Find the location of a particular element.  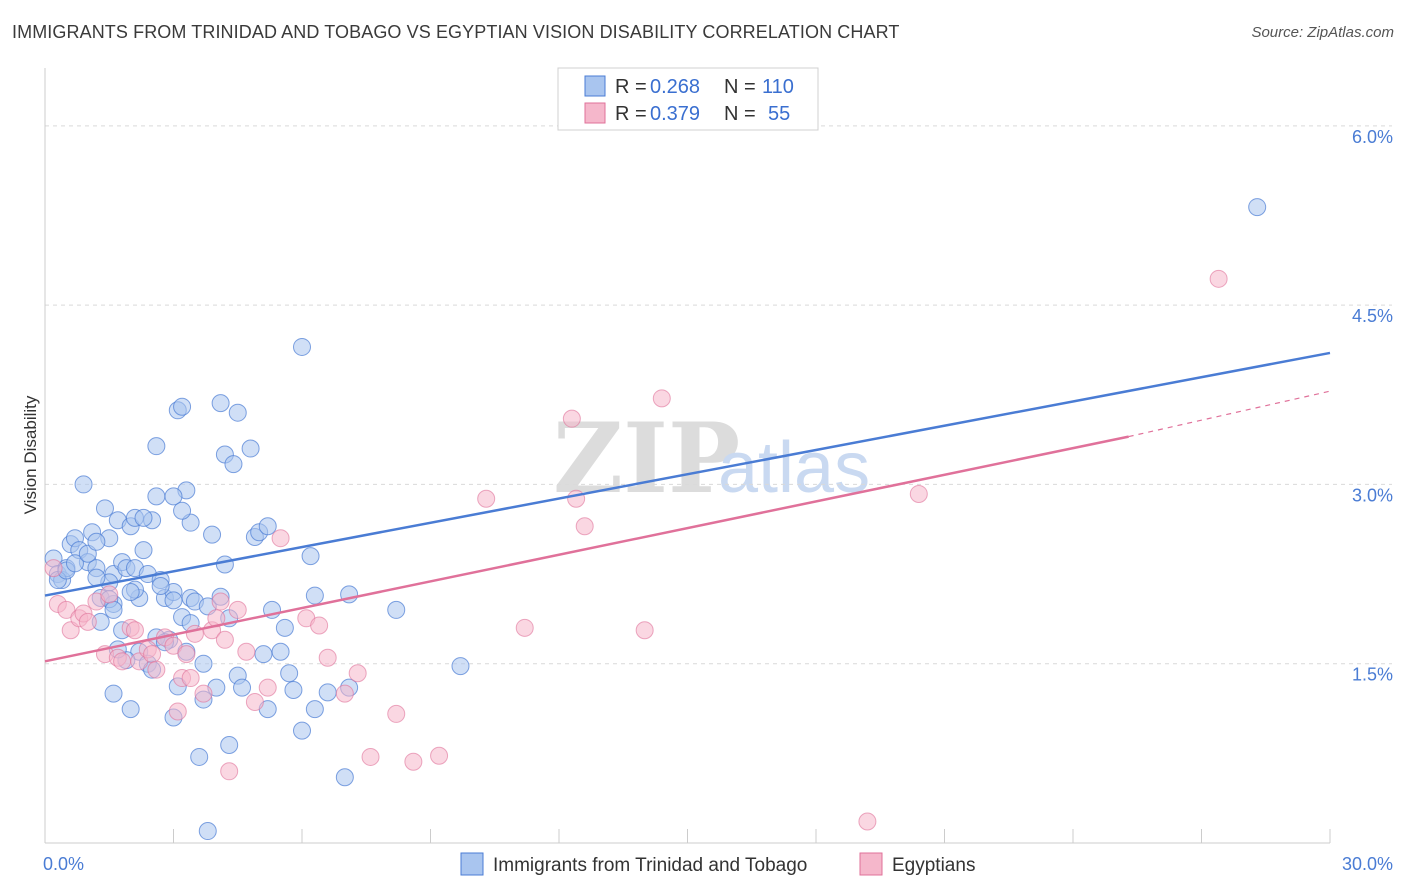

stats-legend: R = 0.268 N = 110 R = 0.379 N = 55 is located at coordinates (688, 99).